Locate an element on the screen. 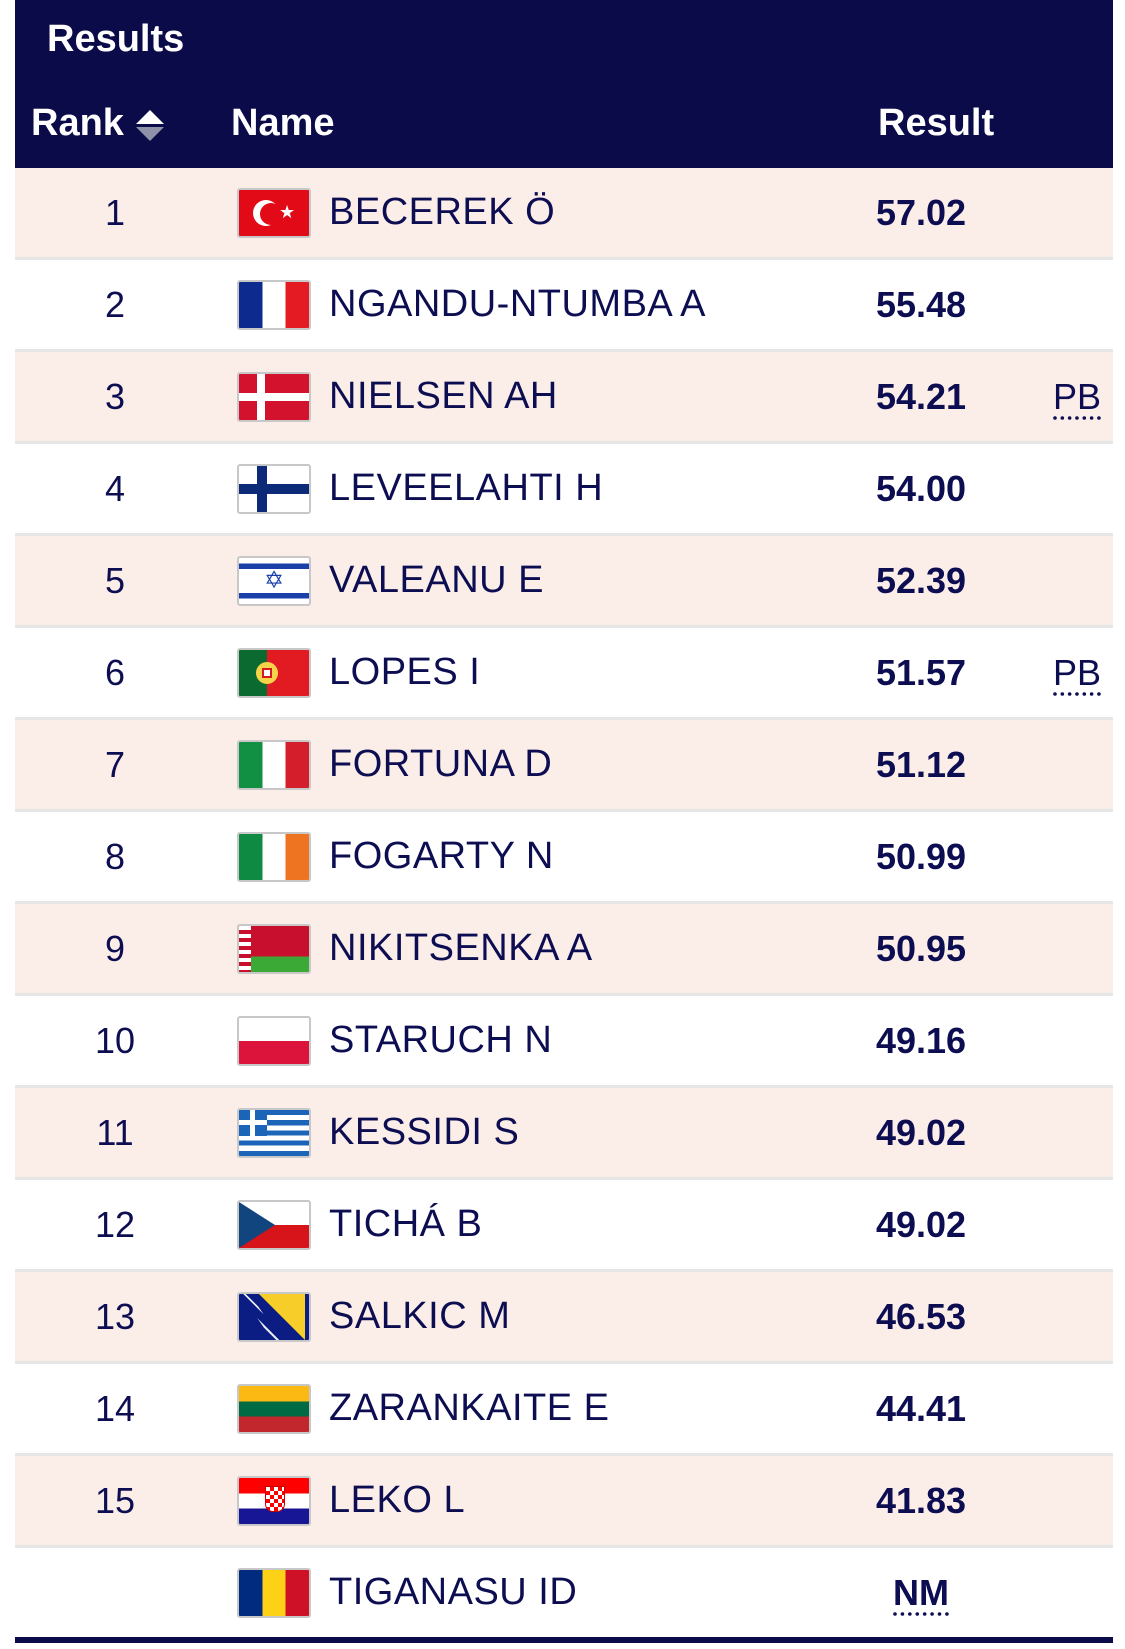 The image size is (1125, 1649). athlete-name: TICHÁ B is located at coordinates (406, 1224).